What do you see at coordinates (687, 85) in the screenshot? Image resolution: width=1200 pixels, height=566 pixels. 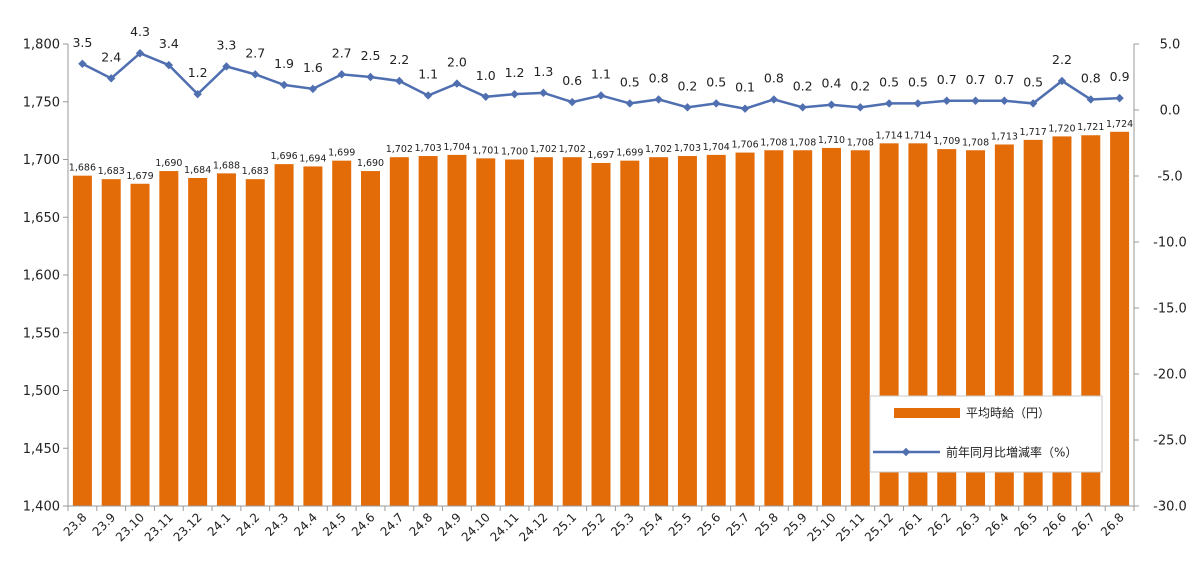 I see `line-value-label: 0.2` at bounding box center [687, 85].